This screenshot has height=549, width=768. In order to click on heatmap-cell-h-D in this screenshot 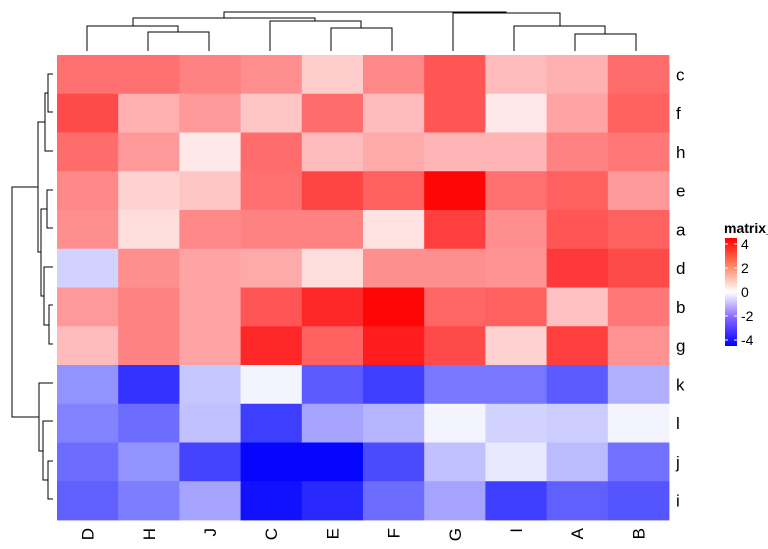, I will do `click(88, 152)`.